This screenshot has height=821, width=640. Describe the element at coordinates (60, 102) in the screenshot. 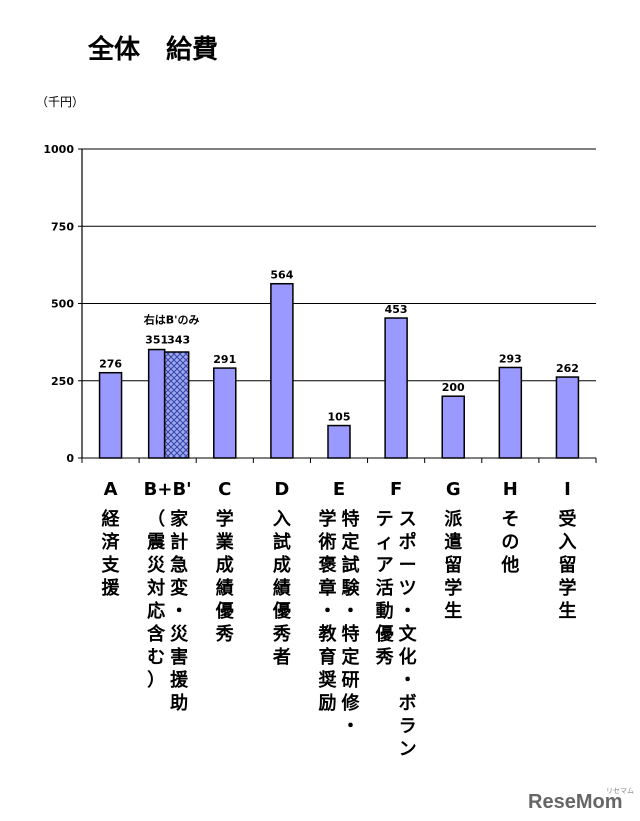

I see `unit-label: （千円）` at that location.